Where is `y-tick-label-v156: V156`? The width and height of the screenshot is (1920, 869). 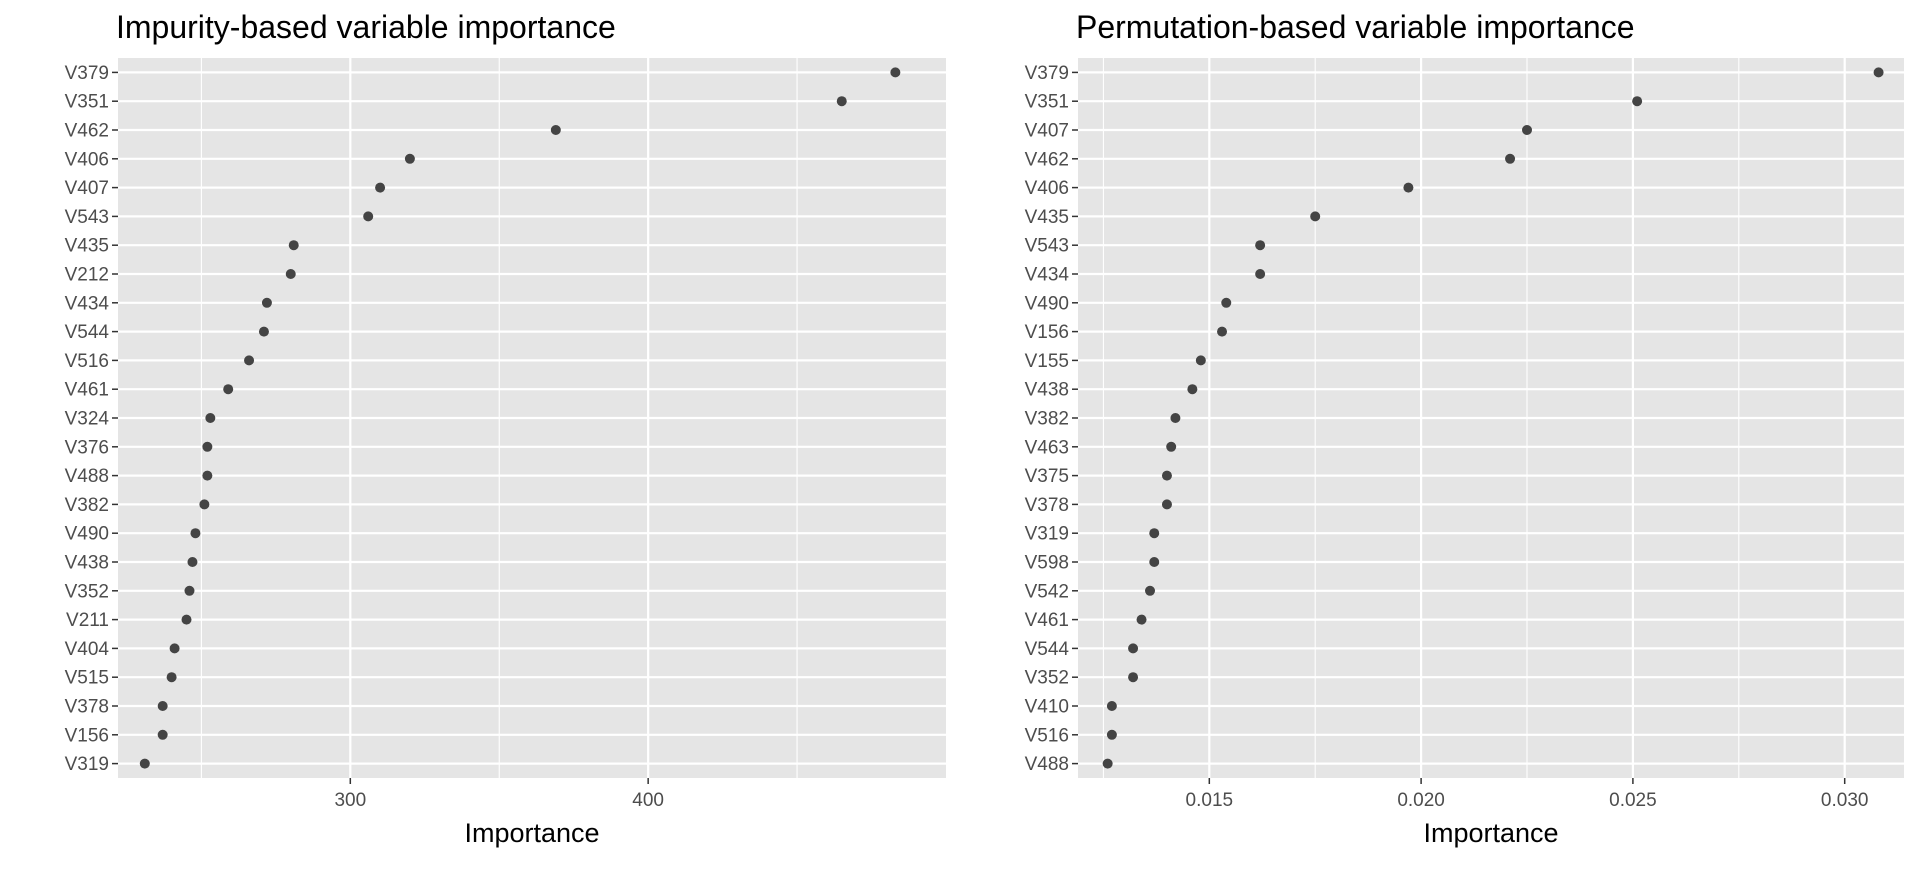
y-tick-label-v156: V156 is located at coordinates (1047, 332).